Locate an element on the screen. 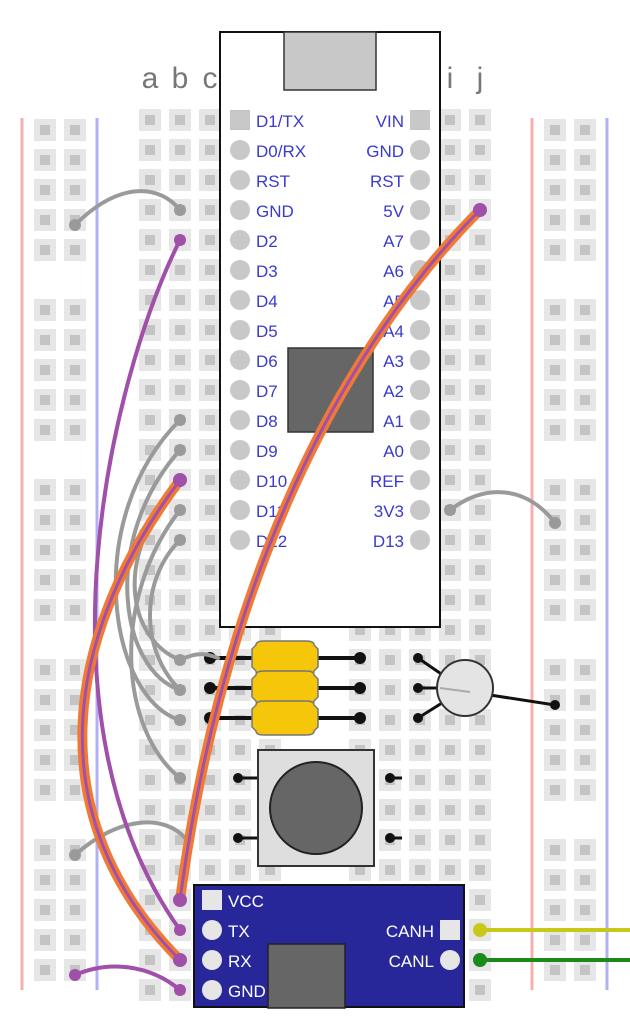  mcu-pin-right: GND is located at coordinates (398, 150).